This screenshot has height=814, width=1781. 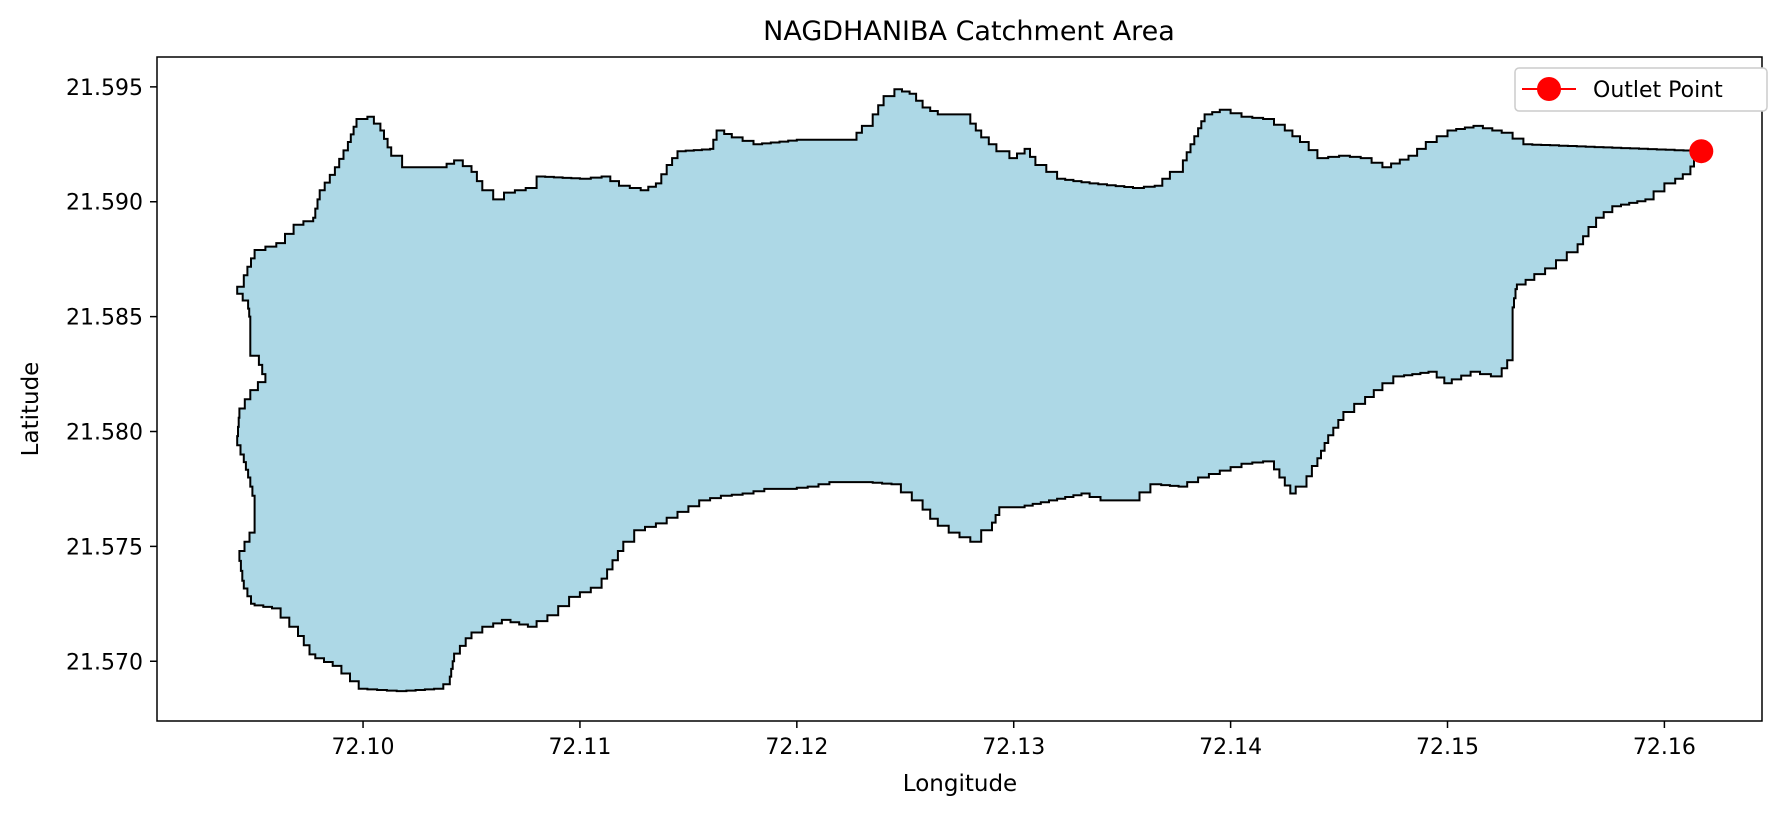 I want to click on y-tick-label: 21.595, so click(x=104, y=88).